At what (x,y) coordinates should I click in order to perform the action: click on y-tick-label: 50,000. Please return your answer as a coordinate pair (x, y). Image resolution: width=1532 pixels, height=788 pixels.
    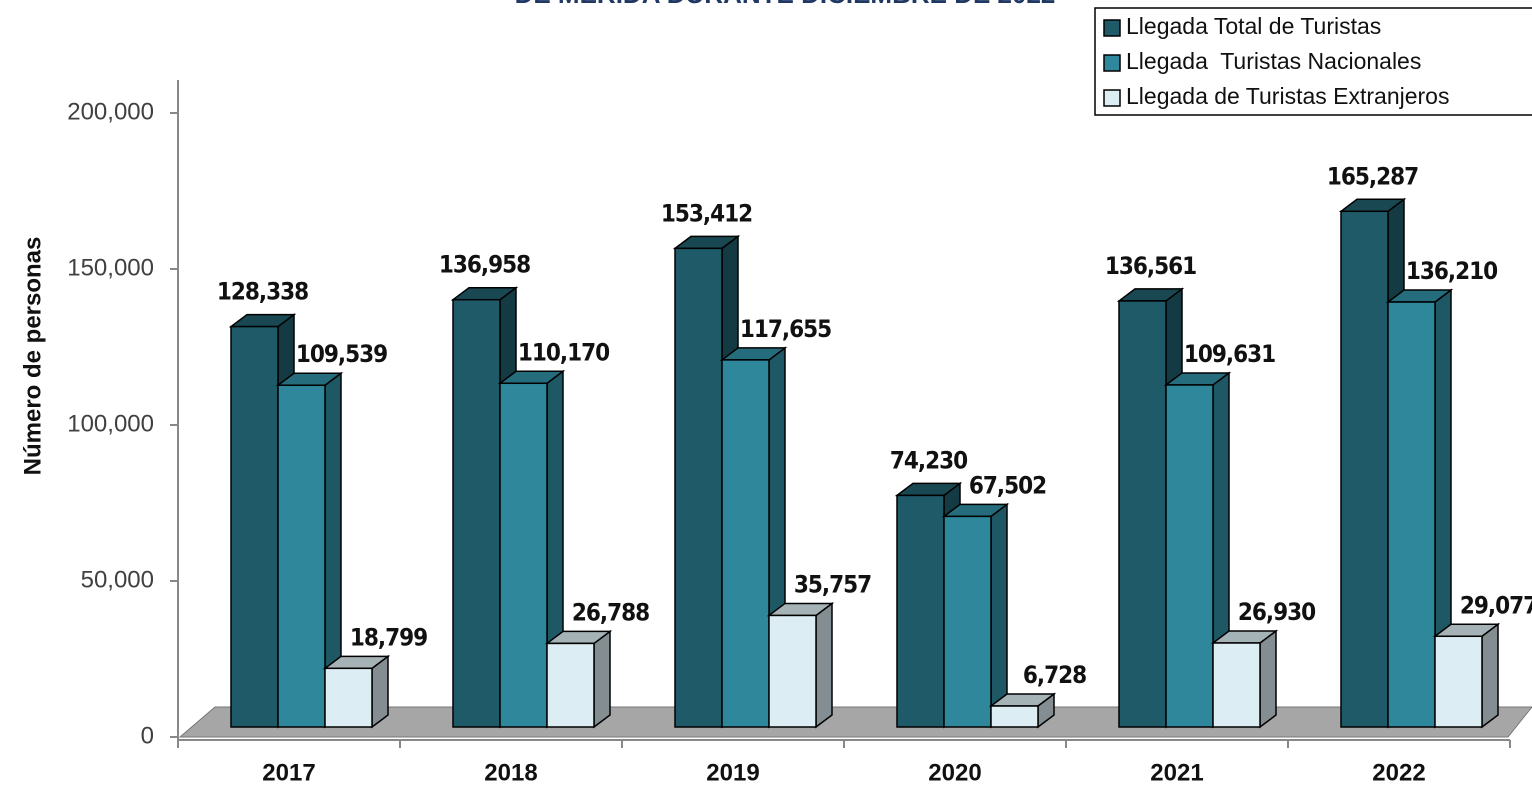
    Looking at the image, I should click on (117, 579).